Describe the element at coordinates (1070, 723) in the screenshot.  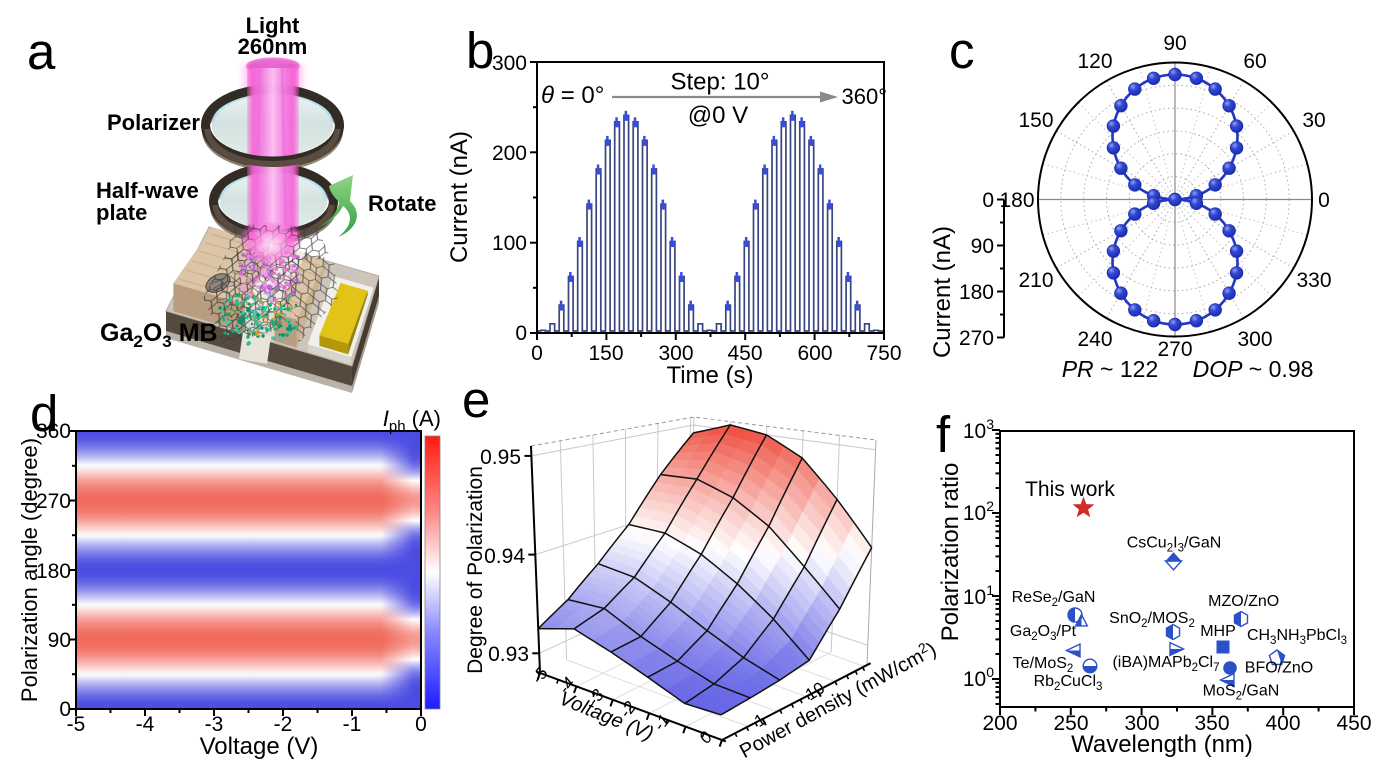
I see `svg-text: 250` at that location.